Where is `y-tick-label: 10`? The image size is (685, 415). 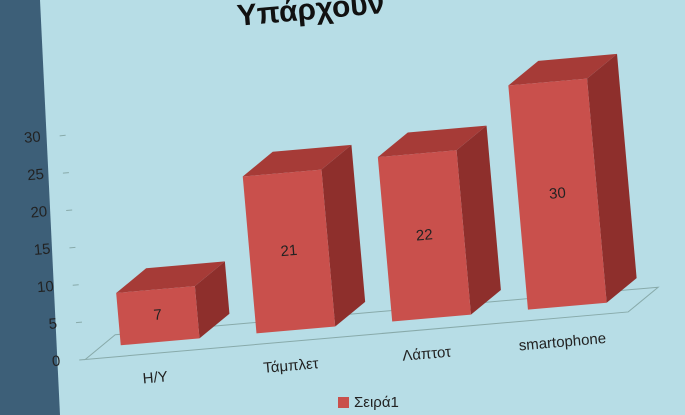 y-tick-label: 10 is located at coordinates (45, 287).